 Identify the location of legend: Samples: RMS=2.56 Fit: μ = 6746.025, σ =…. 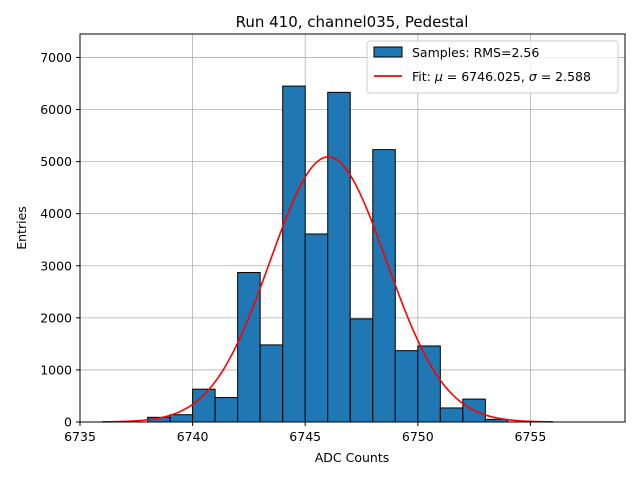
(492, 67).